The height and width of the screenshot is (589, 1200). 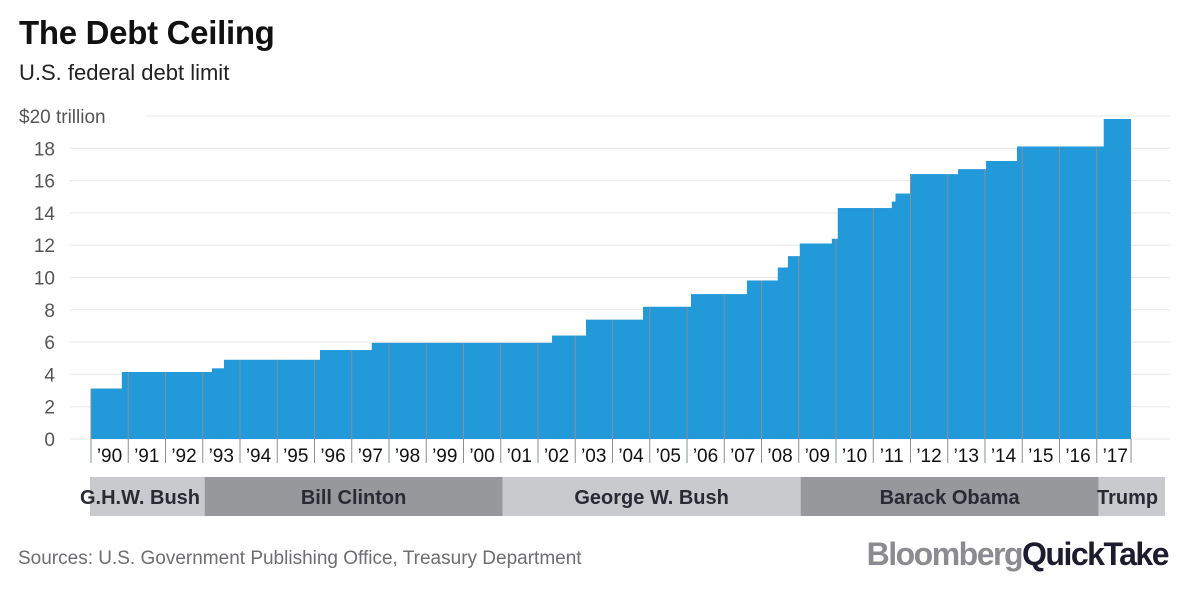 I want to click on president-label: Trump, so click(x=1127, y=498).